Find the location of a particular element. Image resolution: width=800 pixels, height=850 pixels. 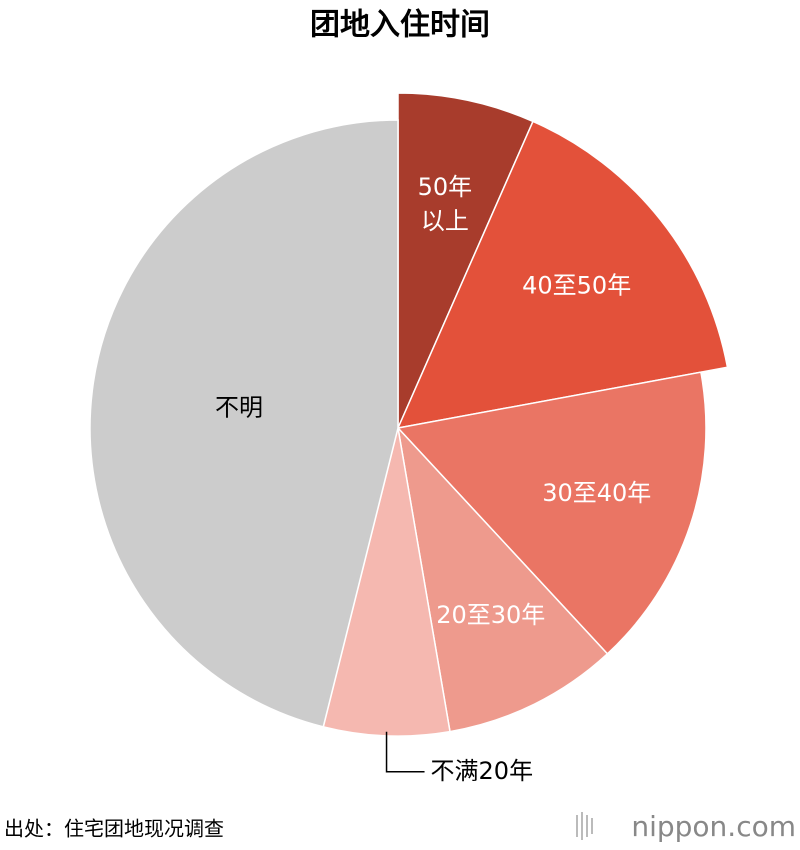

slice-label: 不明 is located at coordinates (239, 407).